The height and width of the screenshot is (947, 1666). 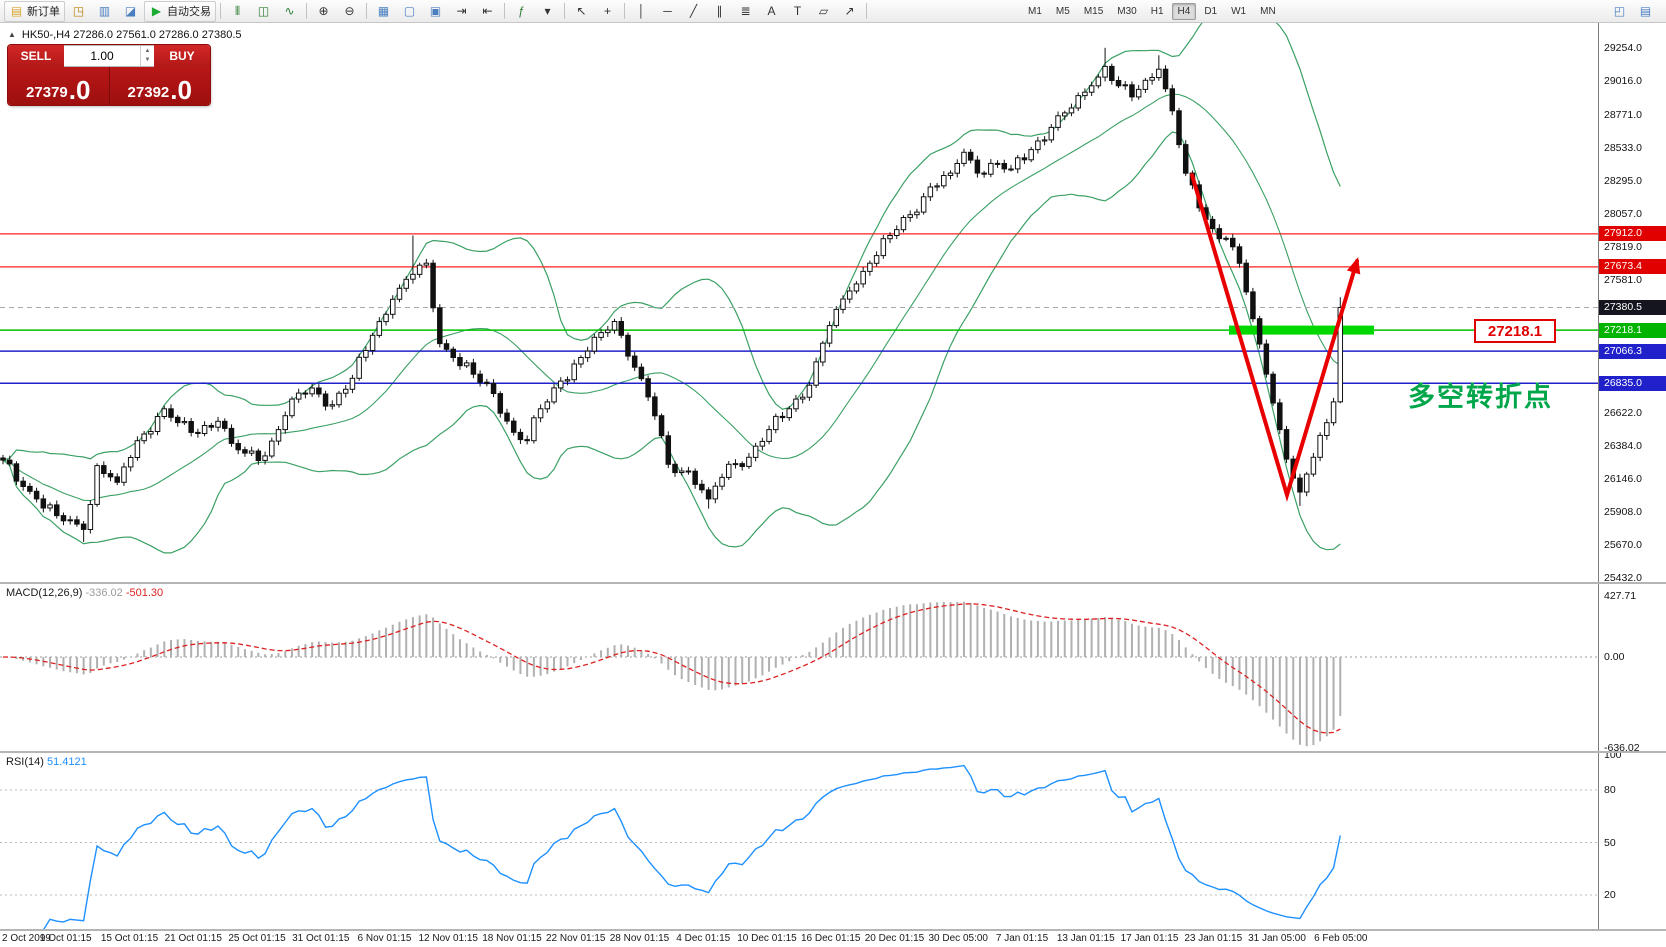 I want to click on macd-panel-divider, so click(x=833, y=583).